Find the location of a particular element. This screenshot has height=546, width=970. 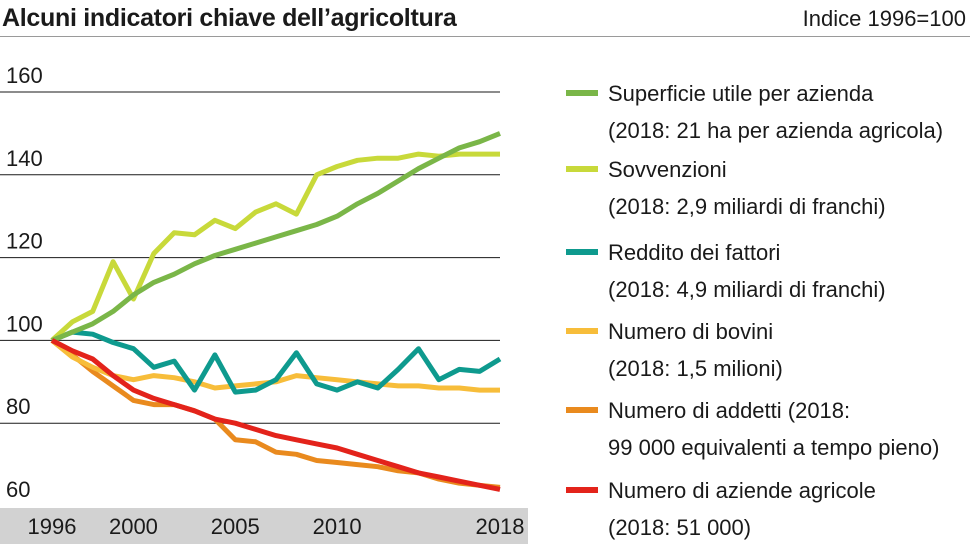

y-tick-label-100: 100 is located at coordinates (24, 323).